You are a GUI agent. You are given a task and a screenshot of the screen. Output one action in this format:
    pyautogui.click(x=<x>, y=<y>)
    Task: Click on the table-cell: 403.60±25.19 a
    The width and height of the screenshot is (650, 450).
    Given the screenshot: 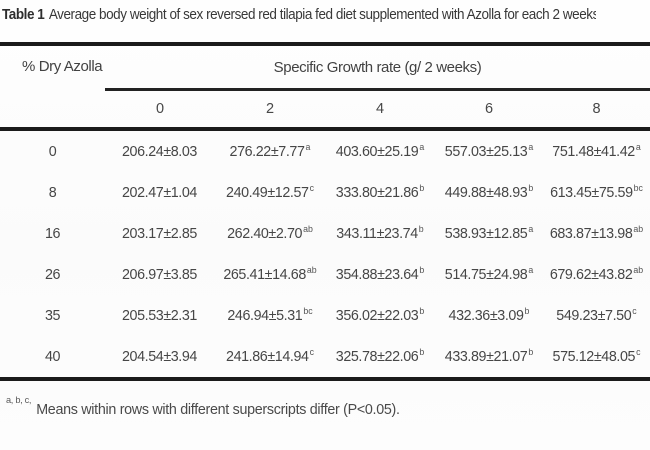 What is the action you would take?
    pyautogui.click(x=380, y=151)
    